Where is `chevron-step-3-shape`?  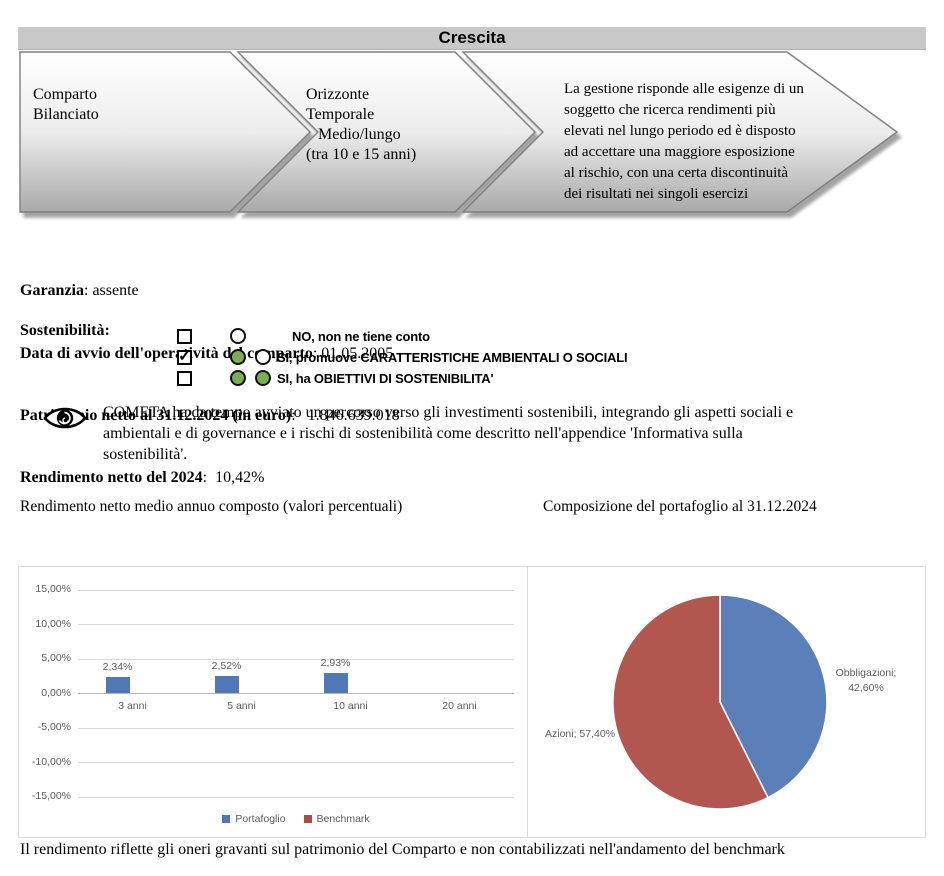 chevron-step-3-shape is located at coordinates (680, 132).